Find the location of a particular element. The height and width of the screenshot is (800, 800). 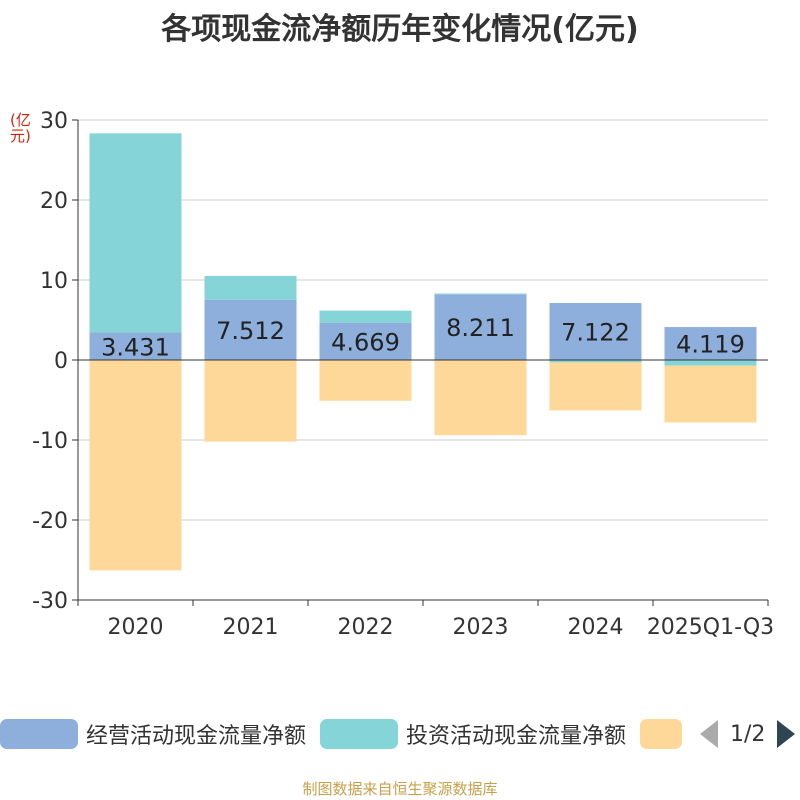

y-tick-label: 0 is located at coordinates (61, 361).